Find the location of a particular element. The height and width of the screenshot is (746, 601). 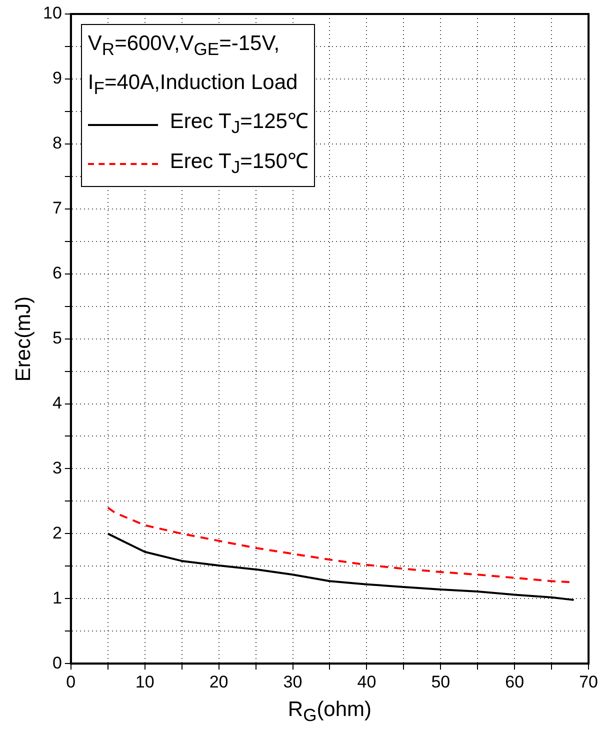

text: V$_{R}$=600V,V$_{GE}$=-15V, I$_{F}$=40A,Induction Load is located at coordinates (193, 65).